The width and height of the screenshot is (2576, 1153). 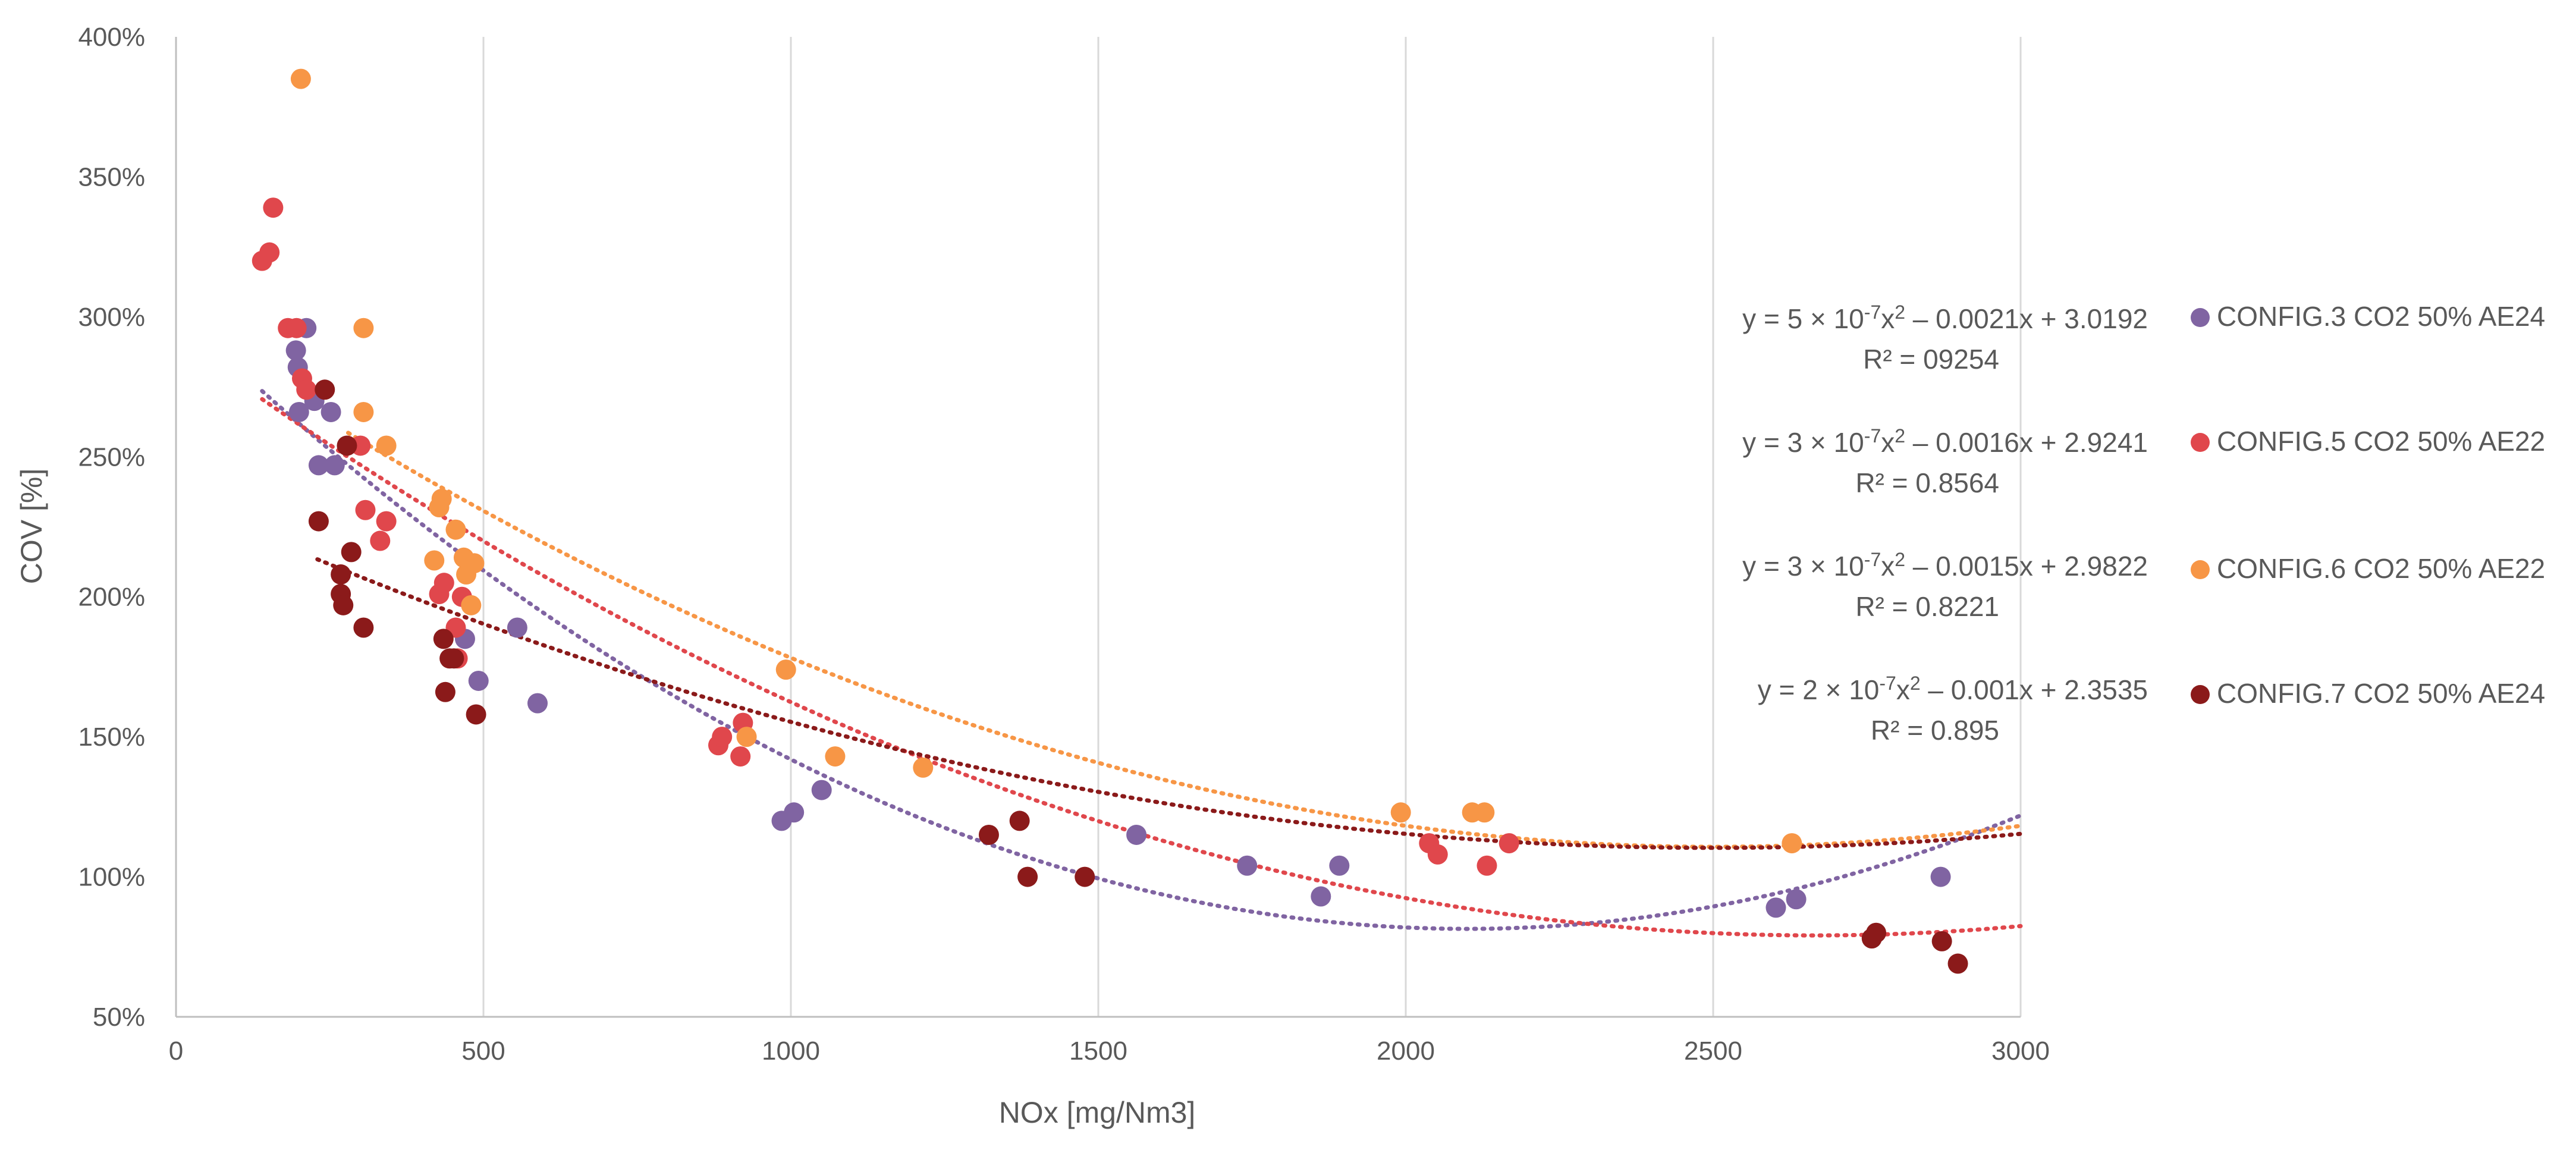 I want to click on legend-label: CONFIG.3 CO2 50% AE24, so click(x=2381, y=316).